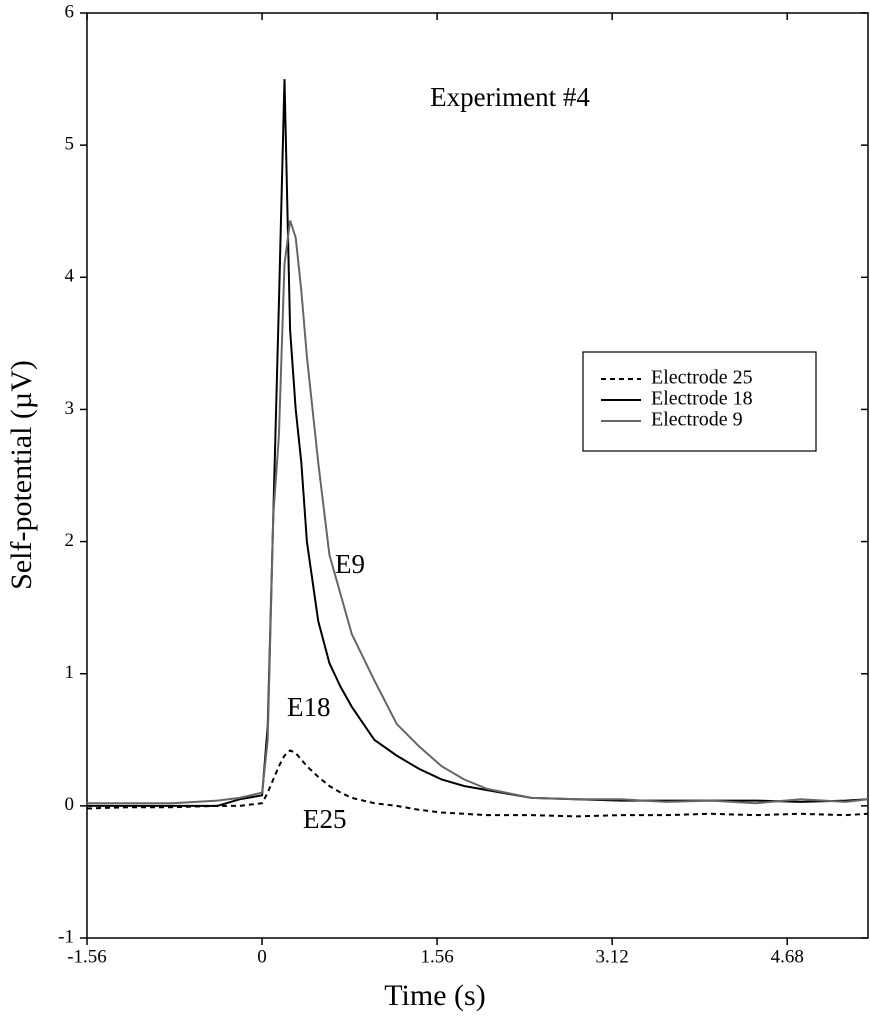 The height and width of the screenshot is (1017, 870). I want to click on annotation: E9, so click(350, 564).